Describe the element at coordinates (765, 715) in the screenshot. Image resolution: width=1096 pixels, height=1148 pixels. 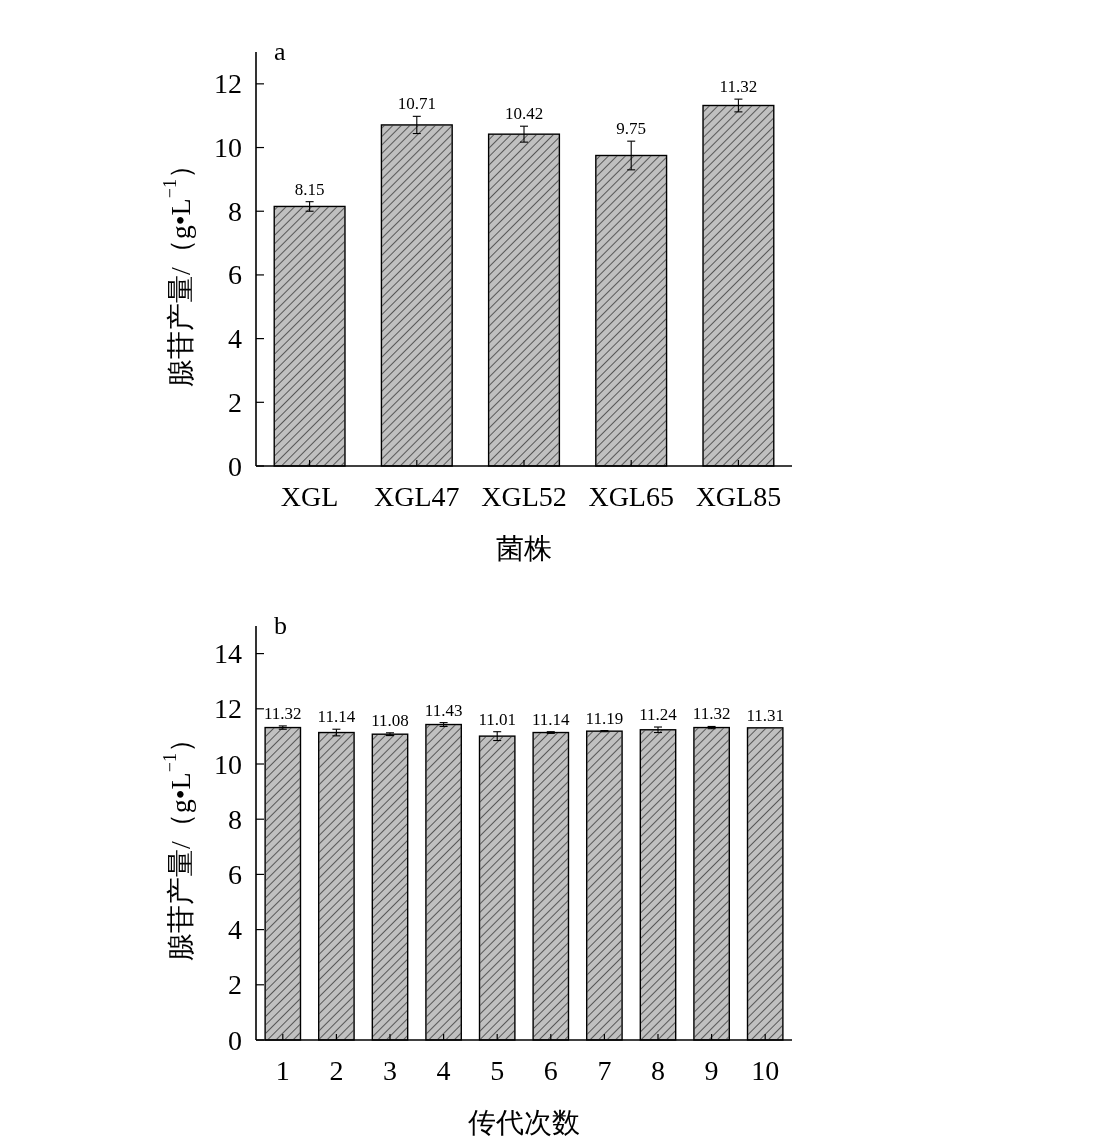
I see `data-label: 11.31` at that location.